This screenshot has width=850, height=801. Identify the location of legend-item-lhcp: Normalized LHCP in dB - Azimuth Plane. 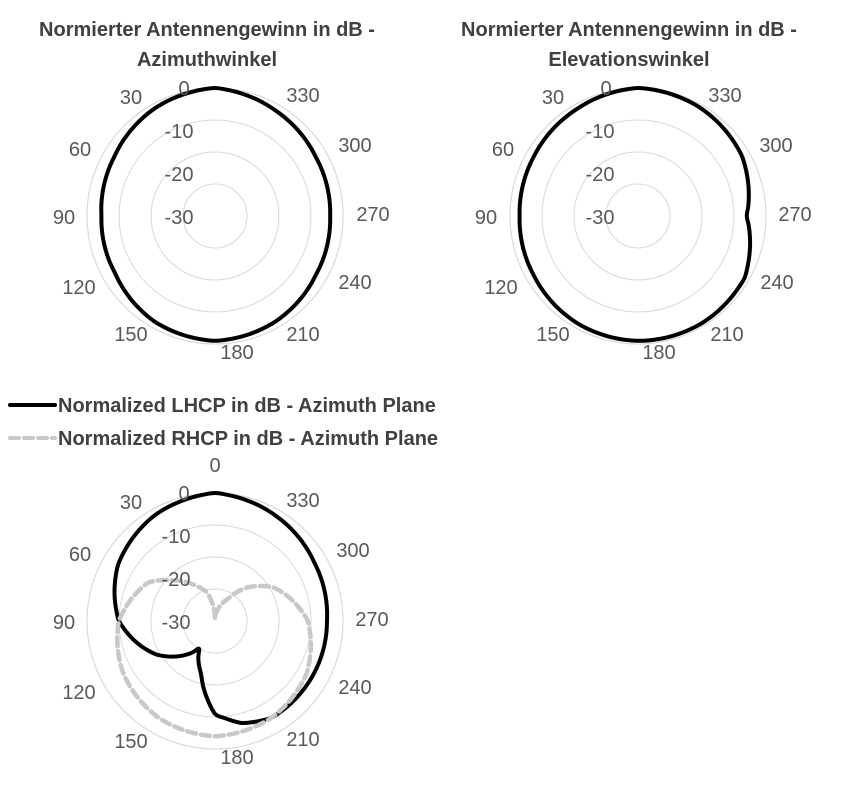
(222, 406).